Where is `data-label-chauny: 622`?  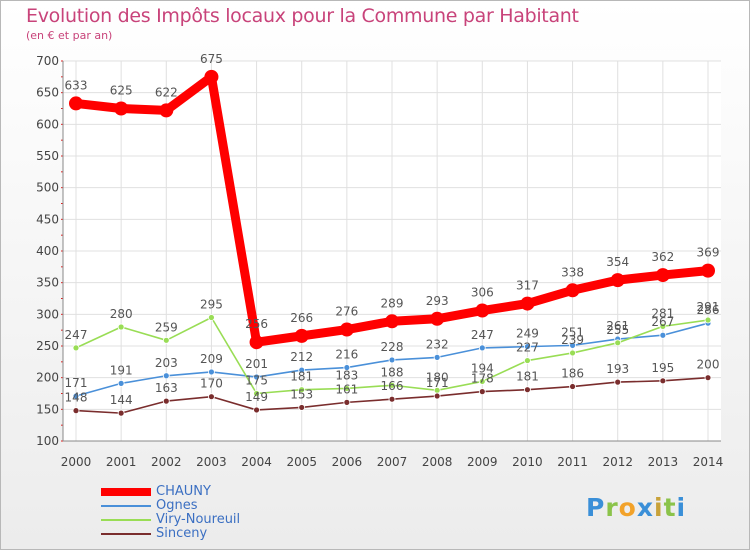 data-label-chauny: 622 is located at coordinates (166, 92).